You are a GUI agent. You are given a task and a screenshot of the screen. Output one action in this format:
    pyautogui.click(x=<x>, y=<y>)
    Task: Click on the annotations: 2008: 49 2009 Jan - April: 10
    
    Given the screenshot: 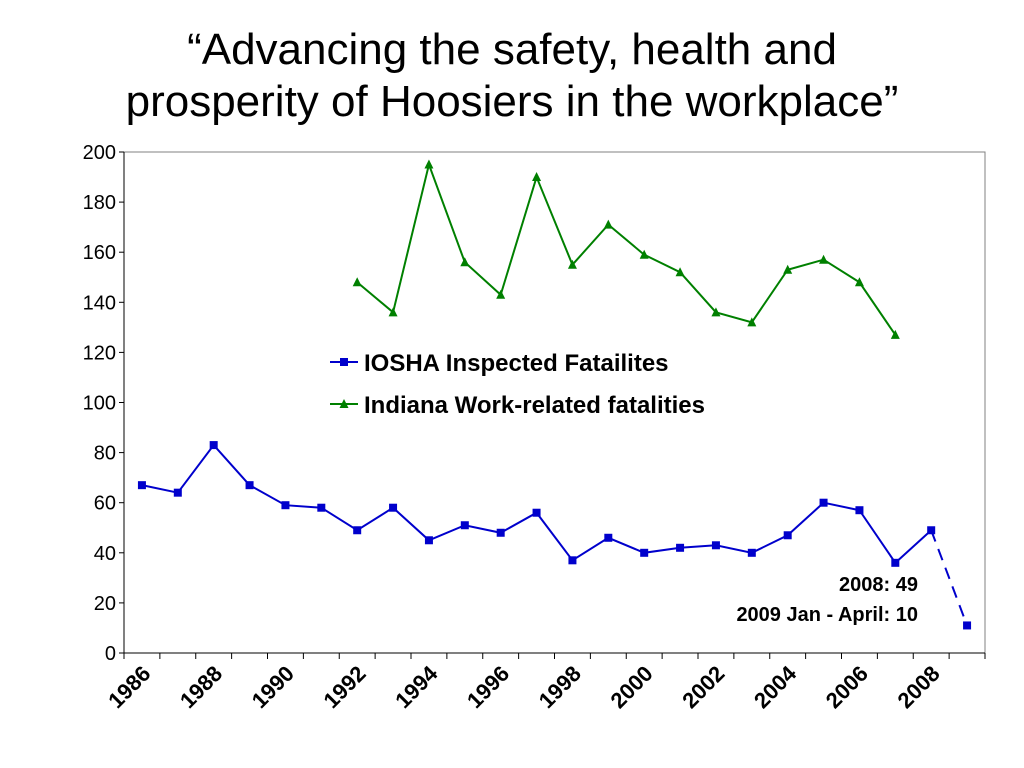 What is the action you would take?
    pyautogui.click(x=827, y=600)
    